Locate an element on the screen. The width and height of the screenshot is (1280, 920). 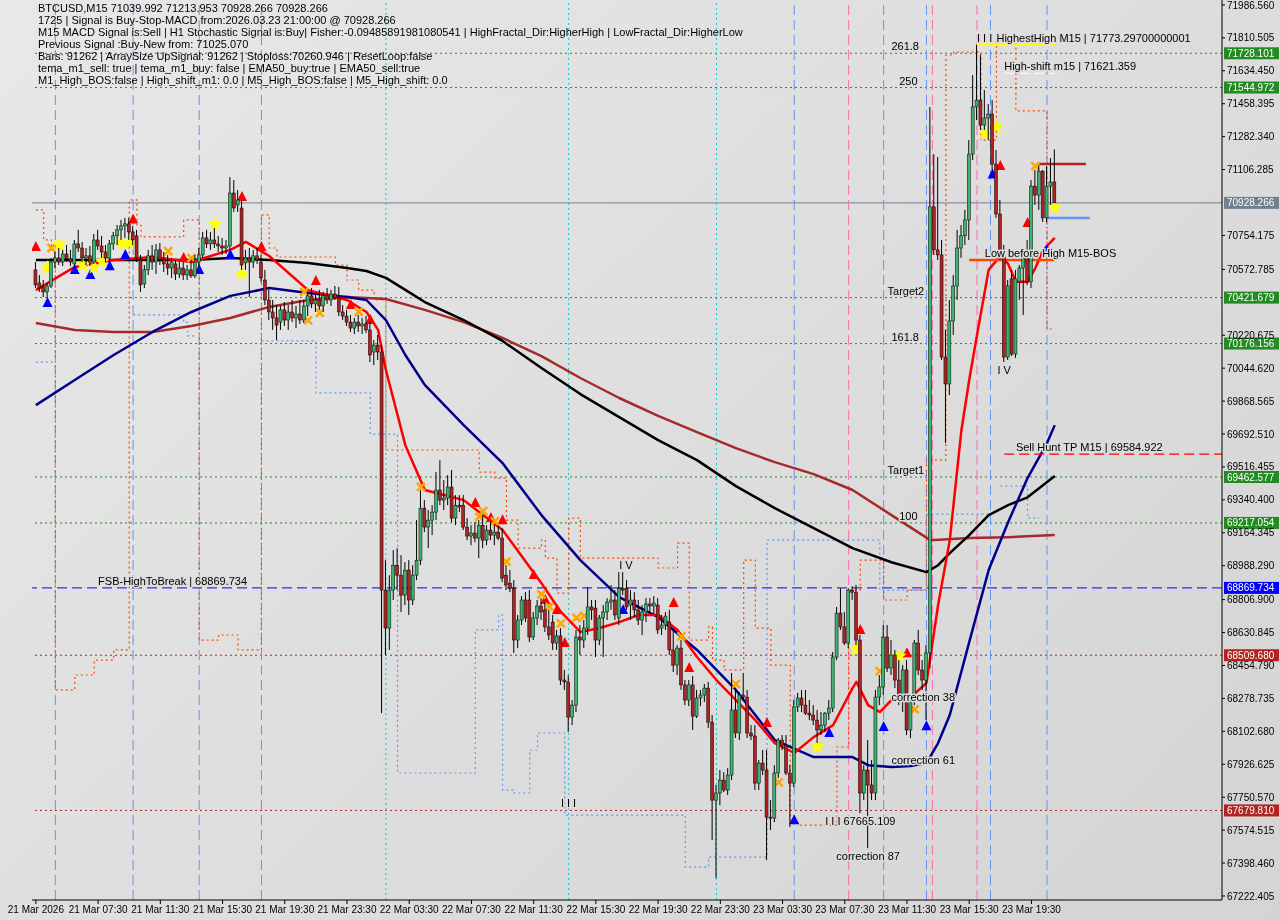
x-tick-label: 22 Mar 07:30 is located at coordinates (471, 910).